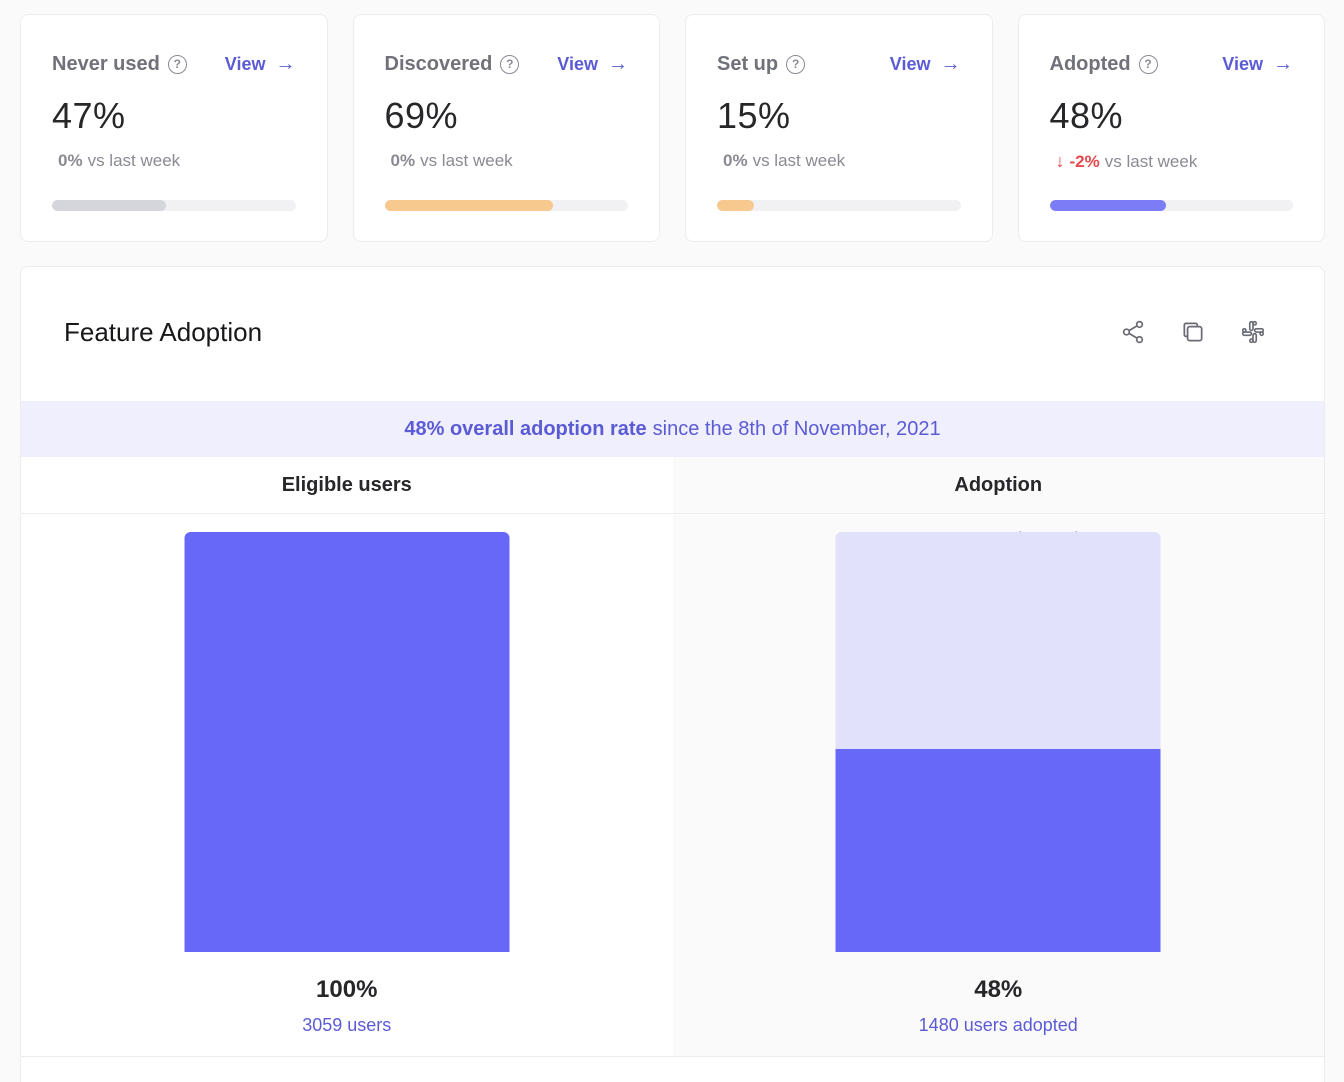  Describe the element at coordinates (1126, 161) in the screenshot. I see `card-delta: ↓ -2% vs last week` at that location.